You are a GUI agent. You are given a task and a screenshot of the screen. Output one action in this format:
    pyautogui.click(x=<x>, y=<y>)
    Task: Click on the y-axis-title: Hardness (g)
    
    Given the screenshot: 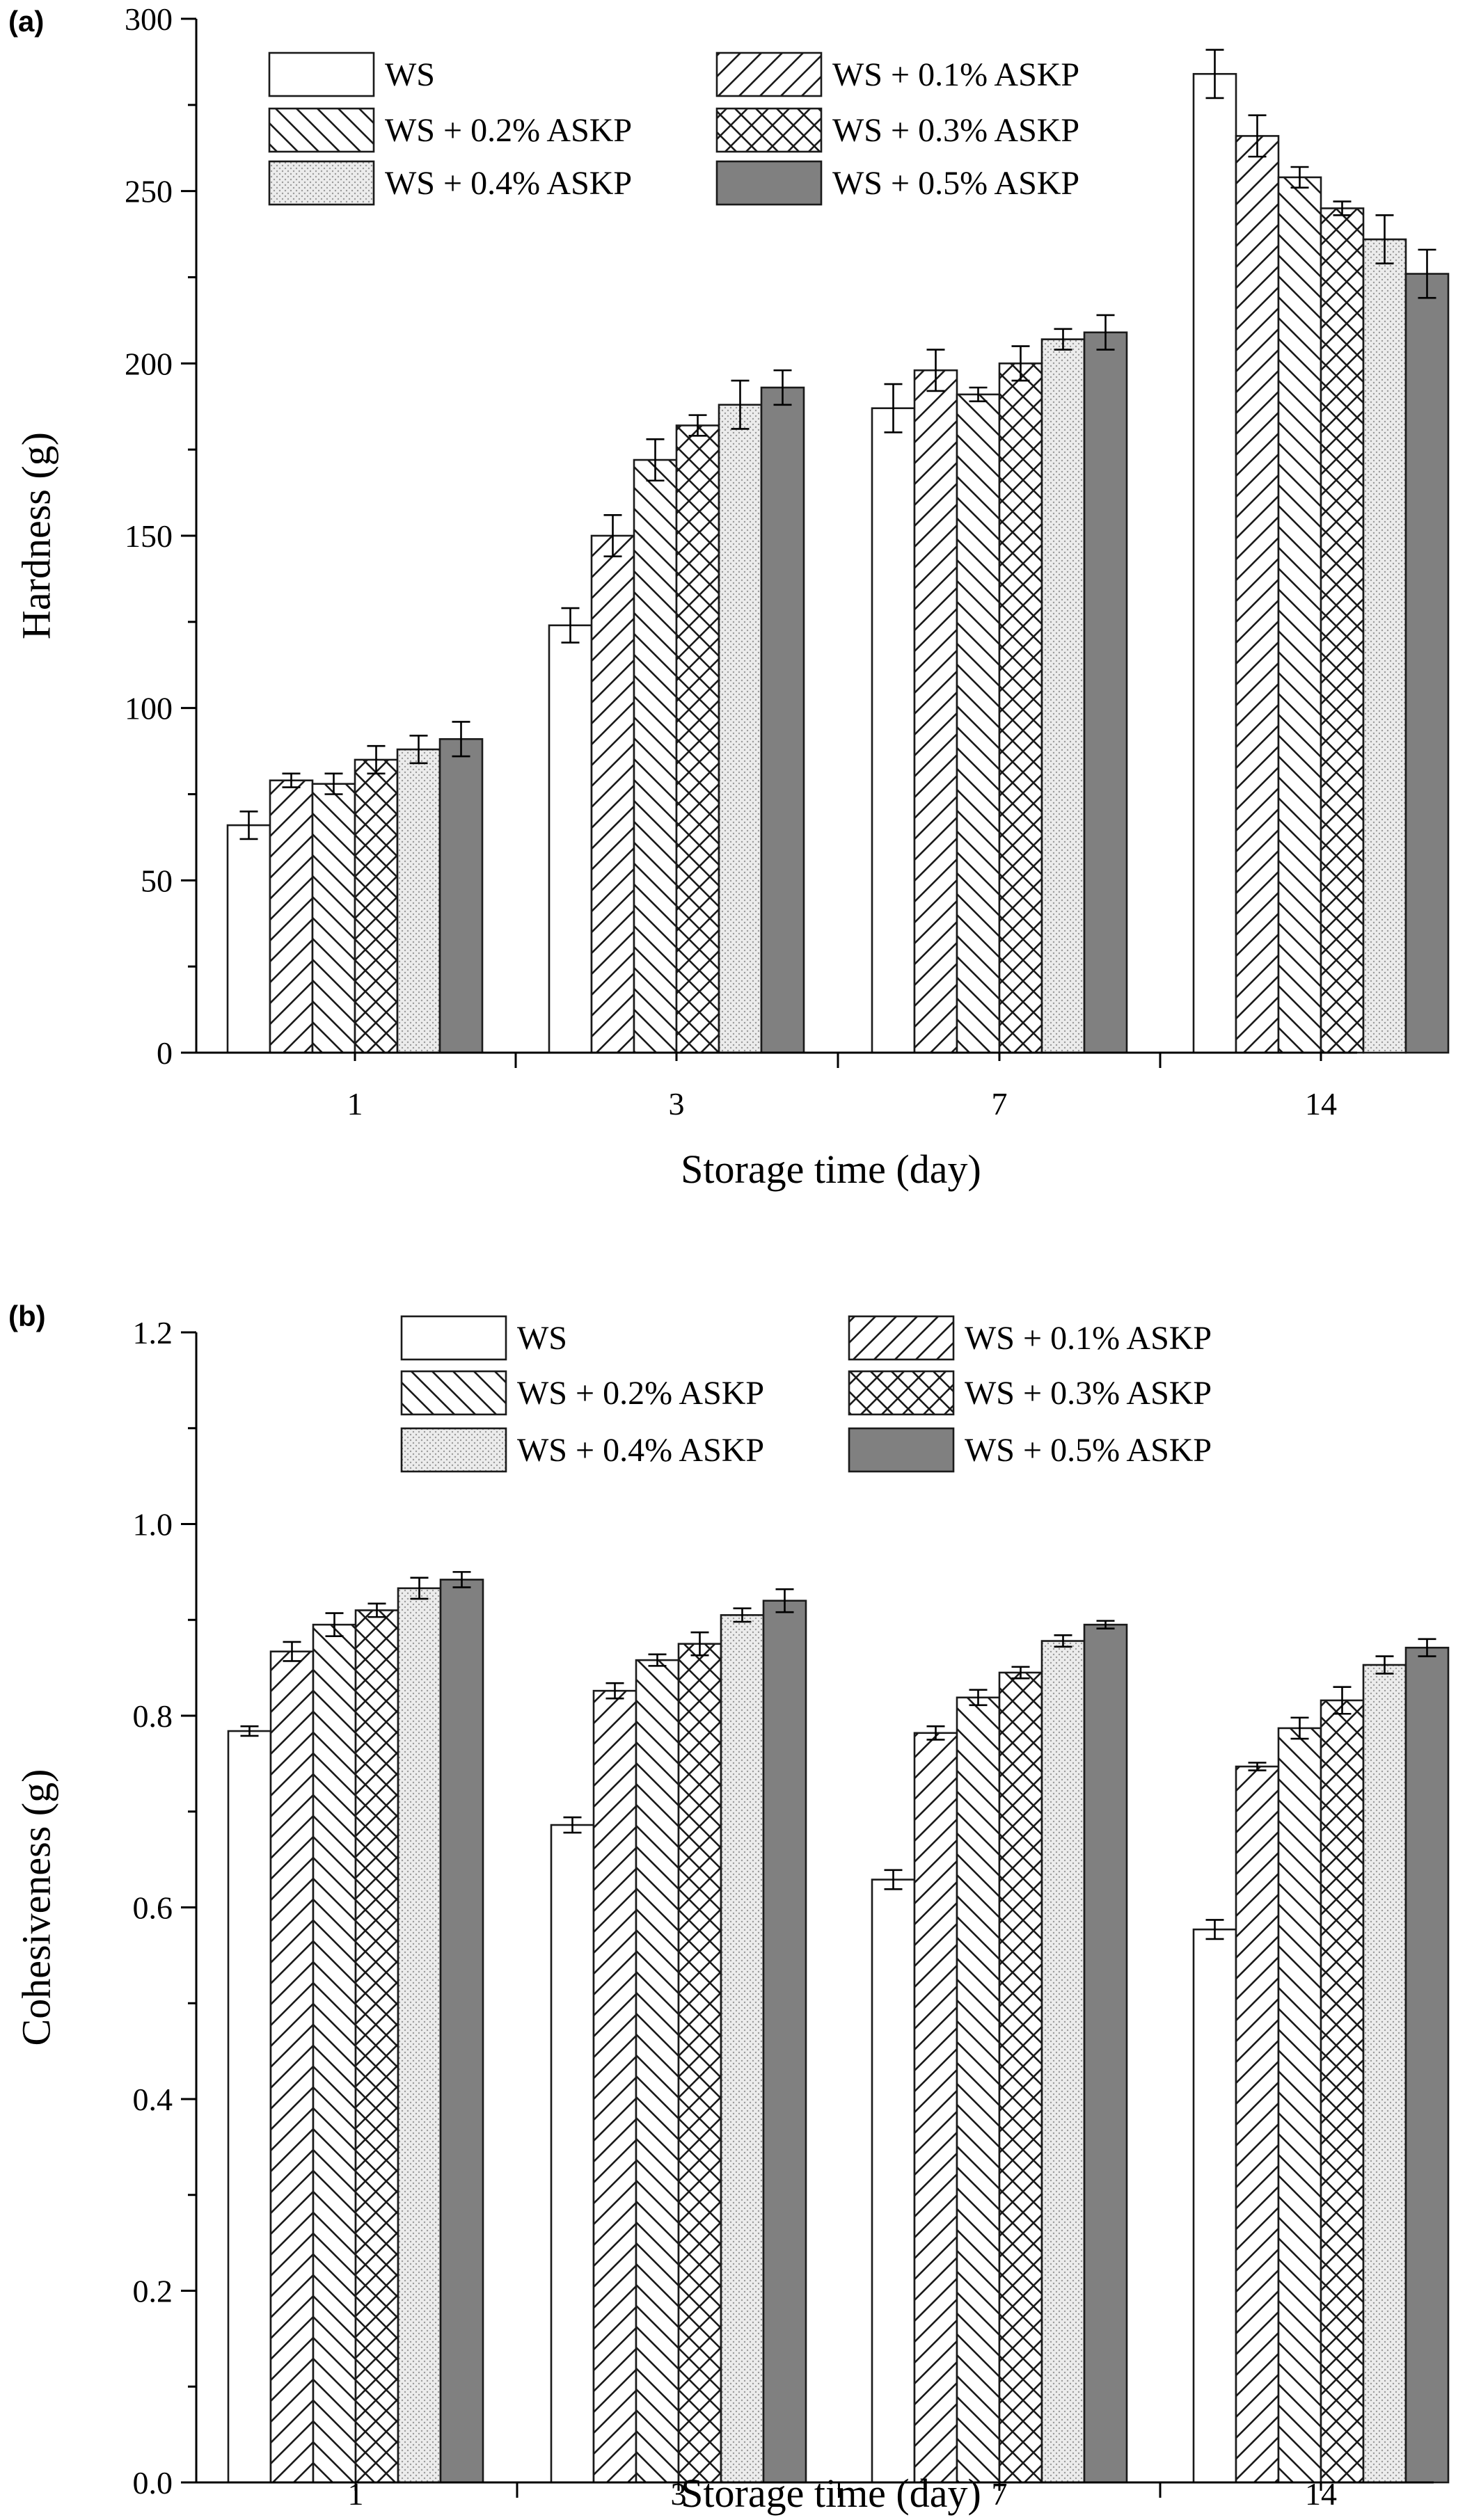 What is the action you would take?
    pyautogui.click(x=36, y=535)
    